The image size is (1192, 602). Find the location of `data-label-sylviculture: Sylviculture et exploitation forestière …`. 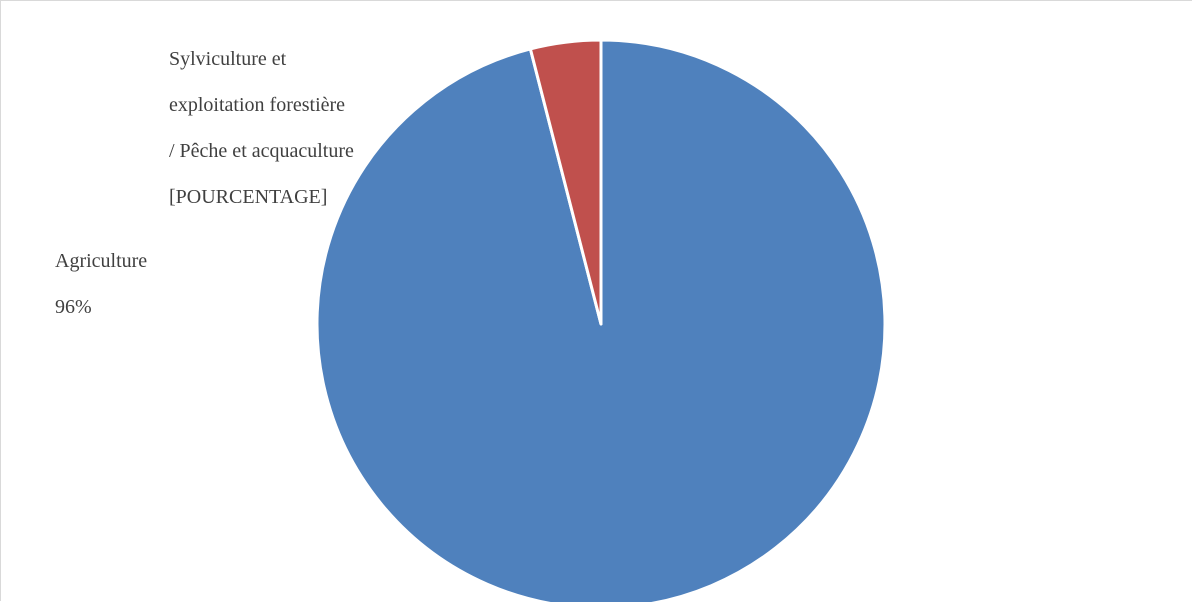

data-label-sylviculture: Sylviculture et exploitation forestière … is located at coordinates (289, 128).